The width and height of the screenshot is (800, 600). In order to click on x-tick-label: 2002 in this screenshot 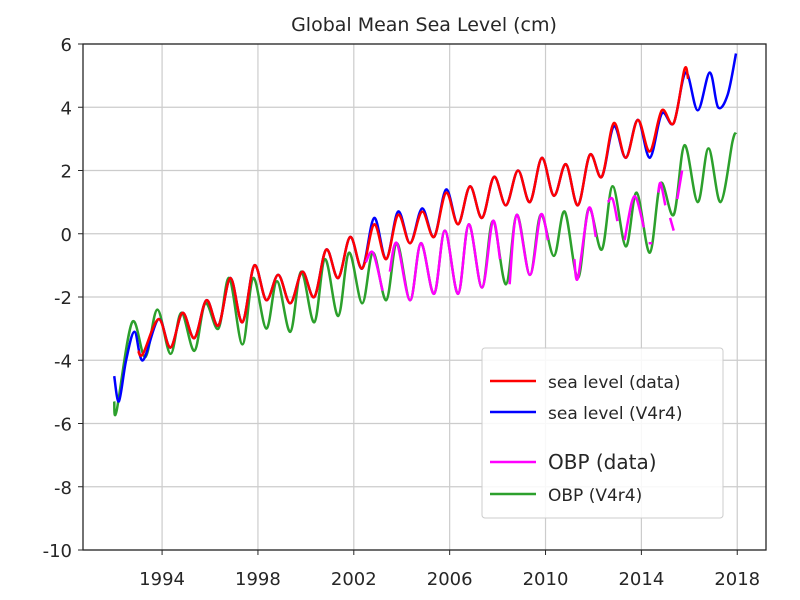, I will do `click(354, 579)`.